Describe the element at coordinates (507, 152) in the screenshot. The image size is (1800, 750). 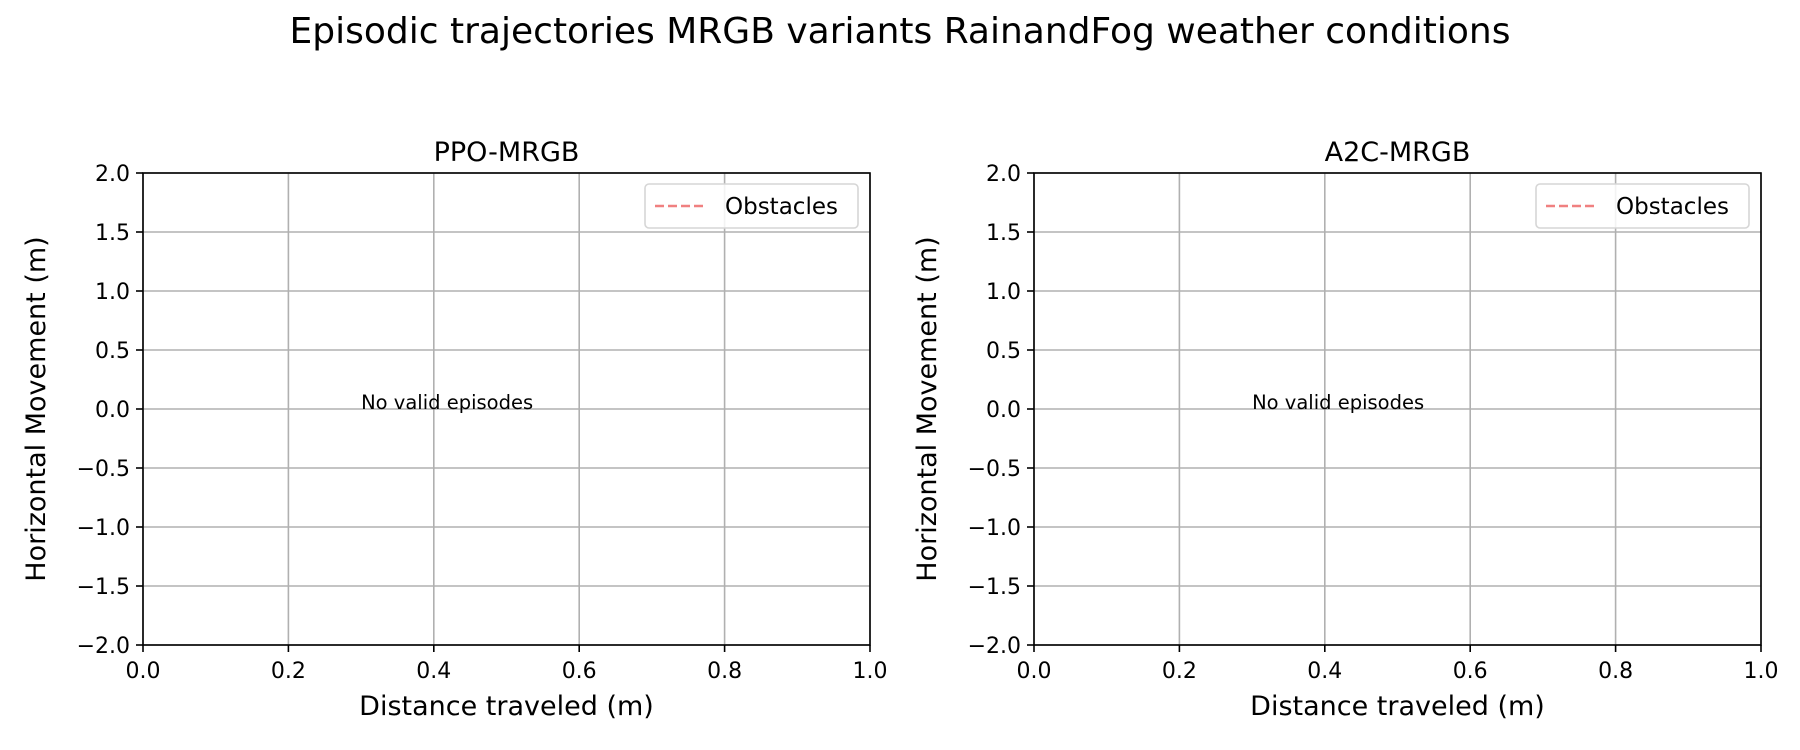
I see `subplot-title: PPO-MRGB` at that location.